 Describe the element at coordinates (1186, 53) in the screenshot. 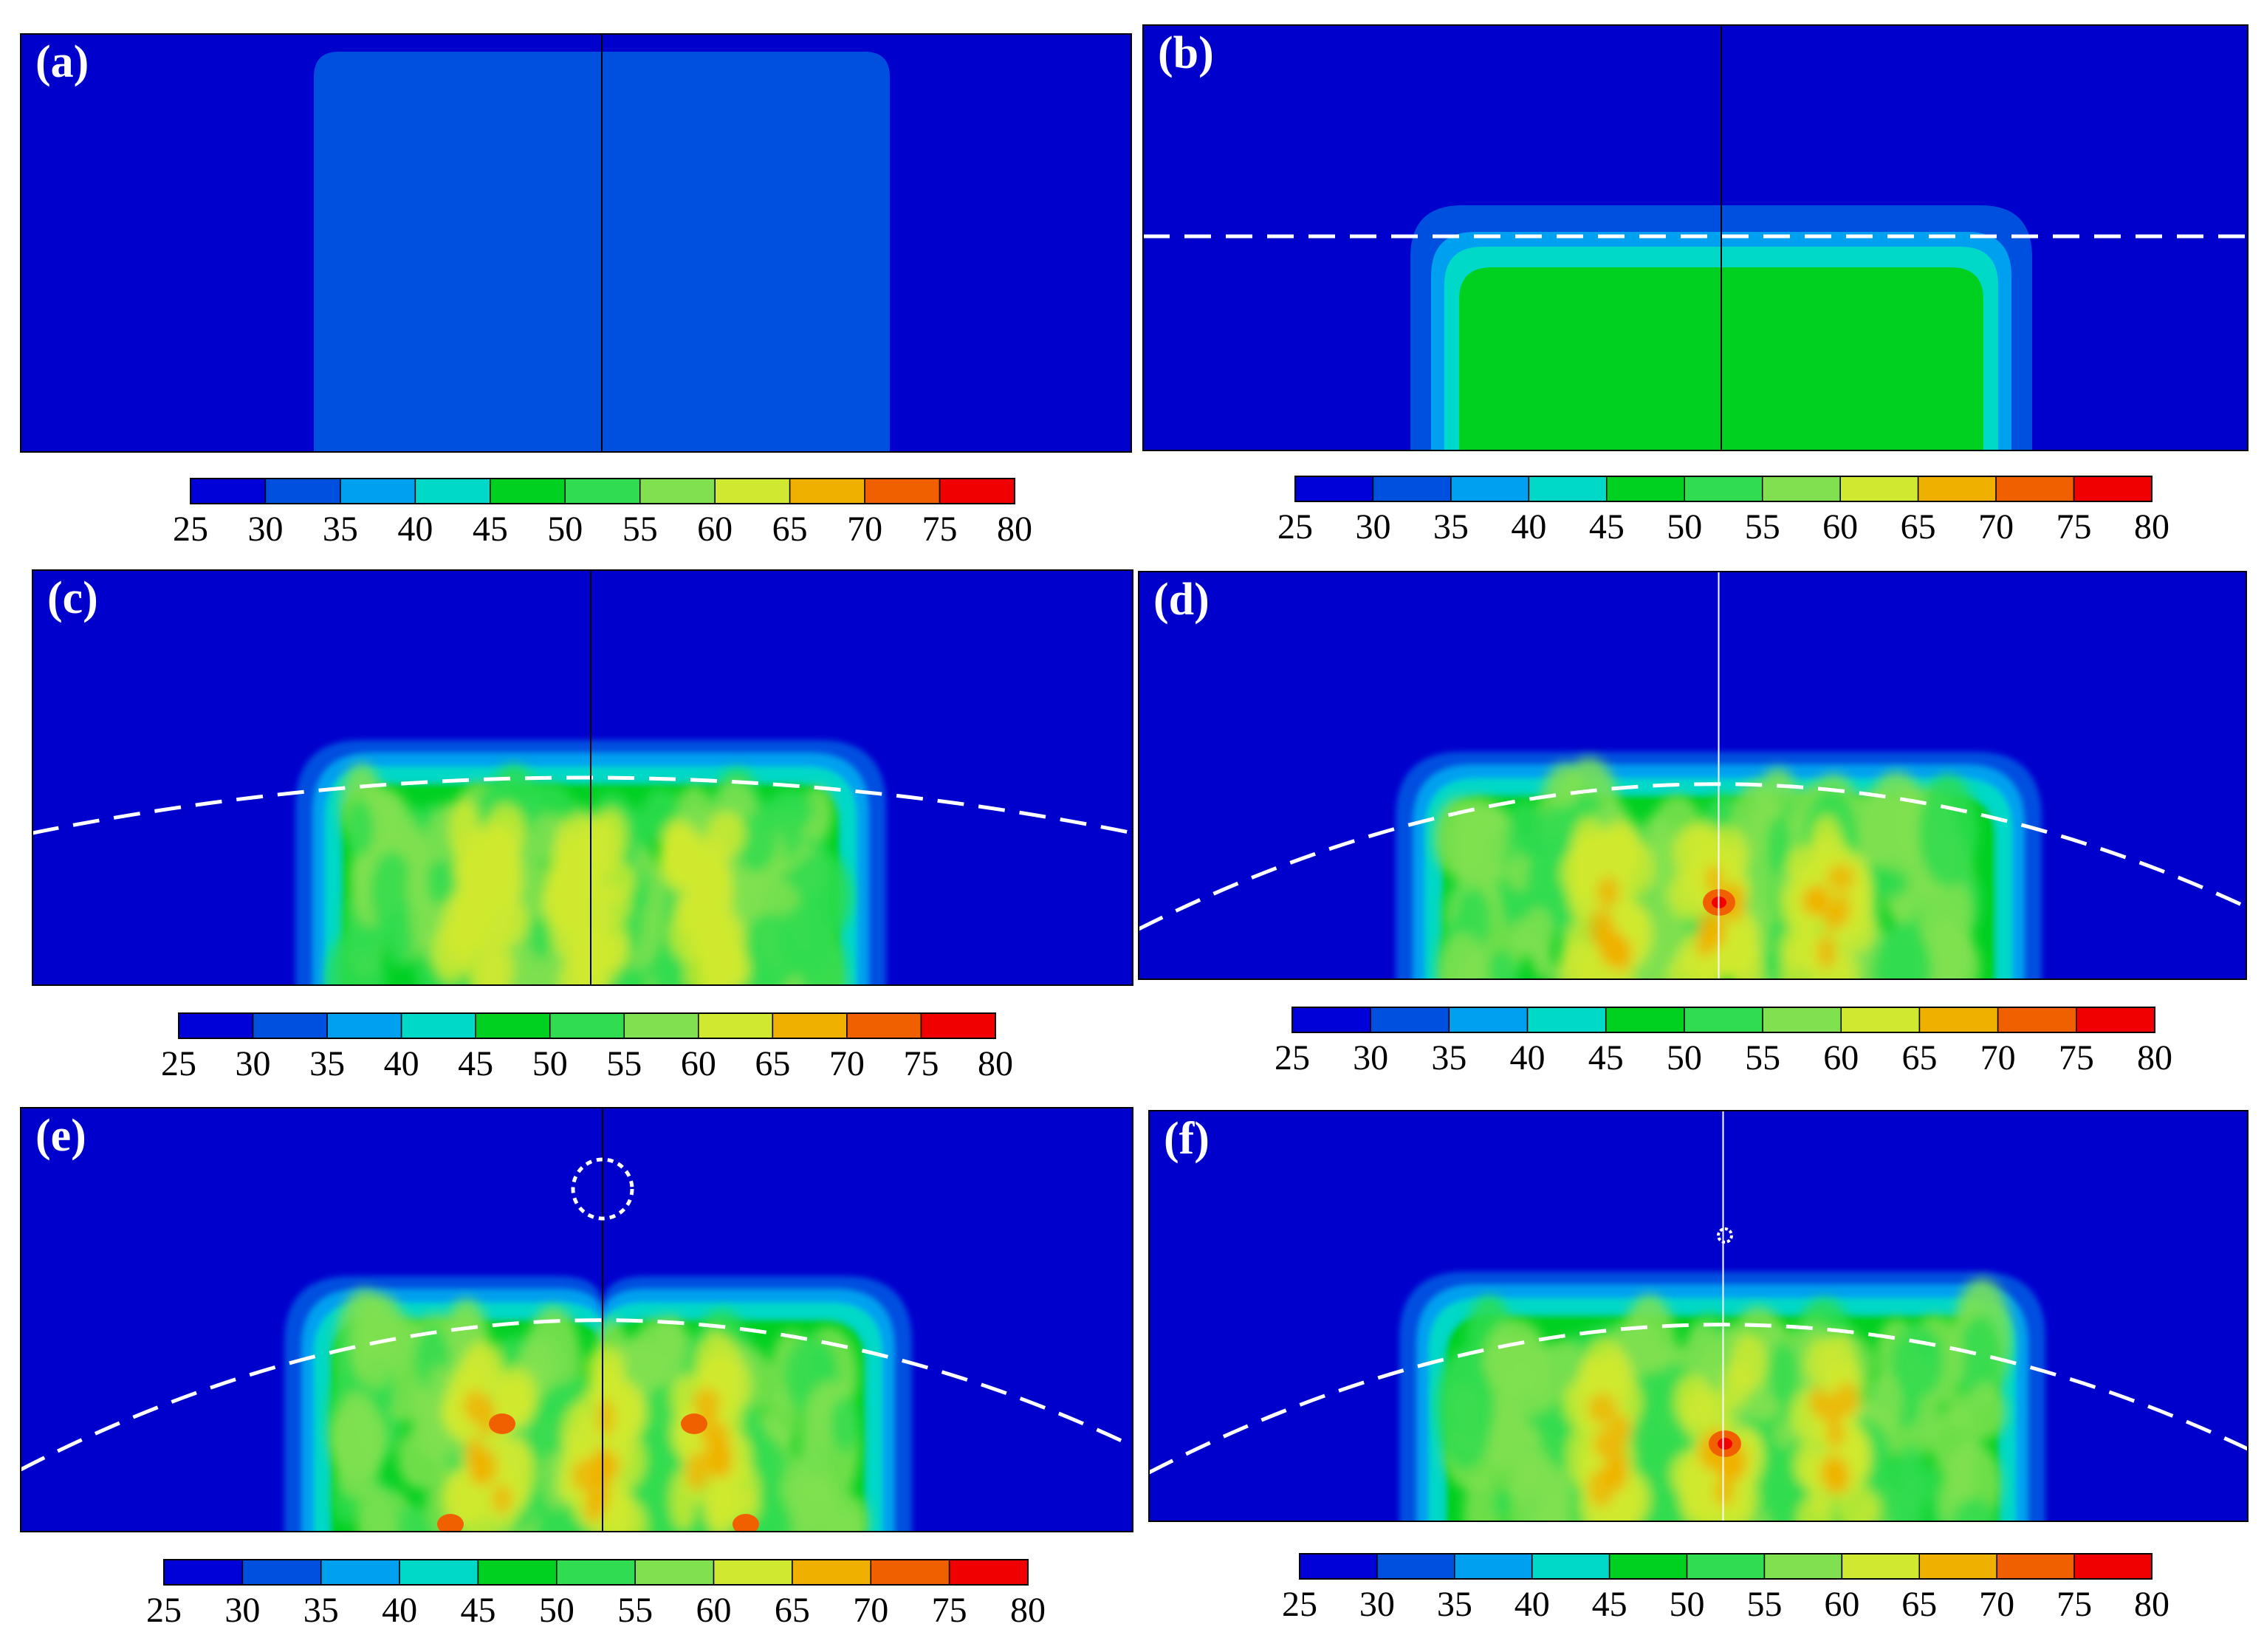

I see `panel-label: (b)` at that location.